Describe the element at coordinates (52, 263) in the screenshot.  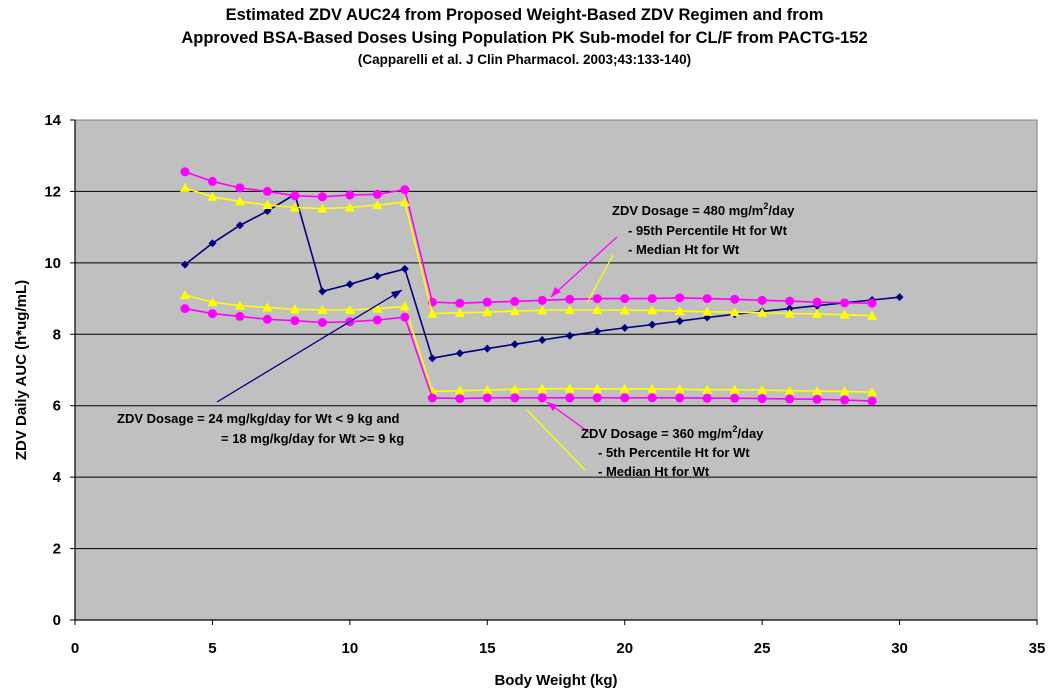
I see `y-tick-label: 10` at that location.